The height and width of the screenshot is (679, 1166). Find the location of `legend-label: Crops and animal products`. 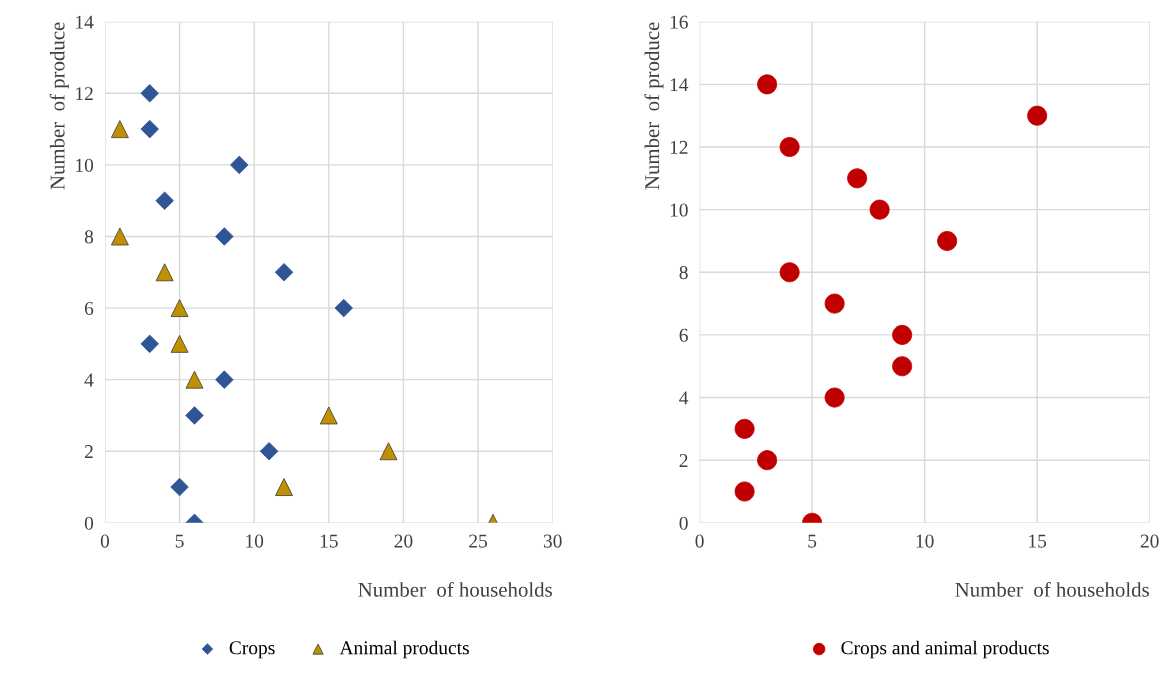

legend-label: Crops and animal products is located at coordinates (945, 649).